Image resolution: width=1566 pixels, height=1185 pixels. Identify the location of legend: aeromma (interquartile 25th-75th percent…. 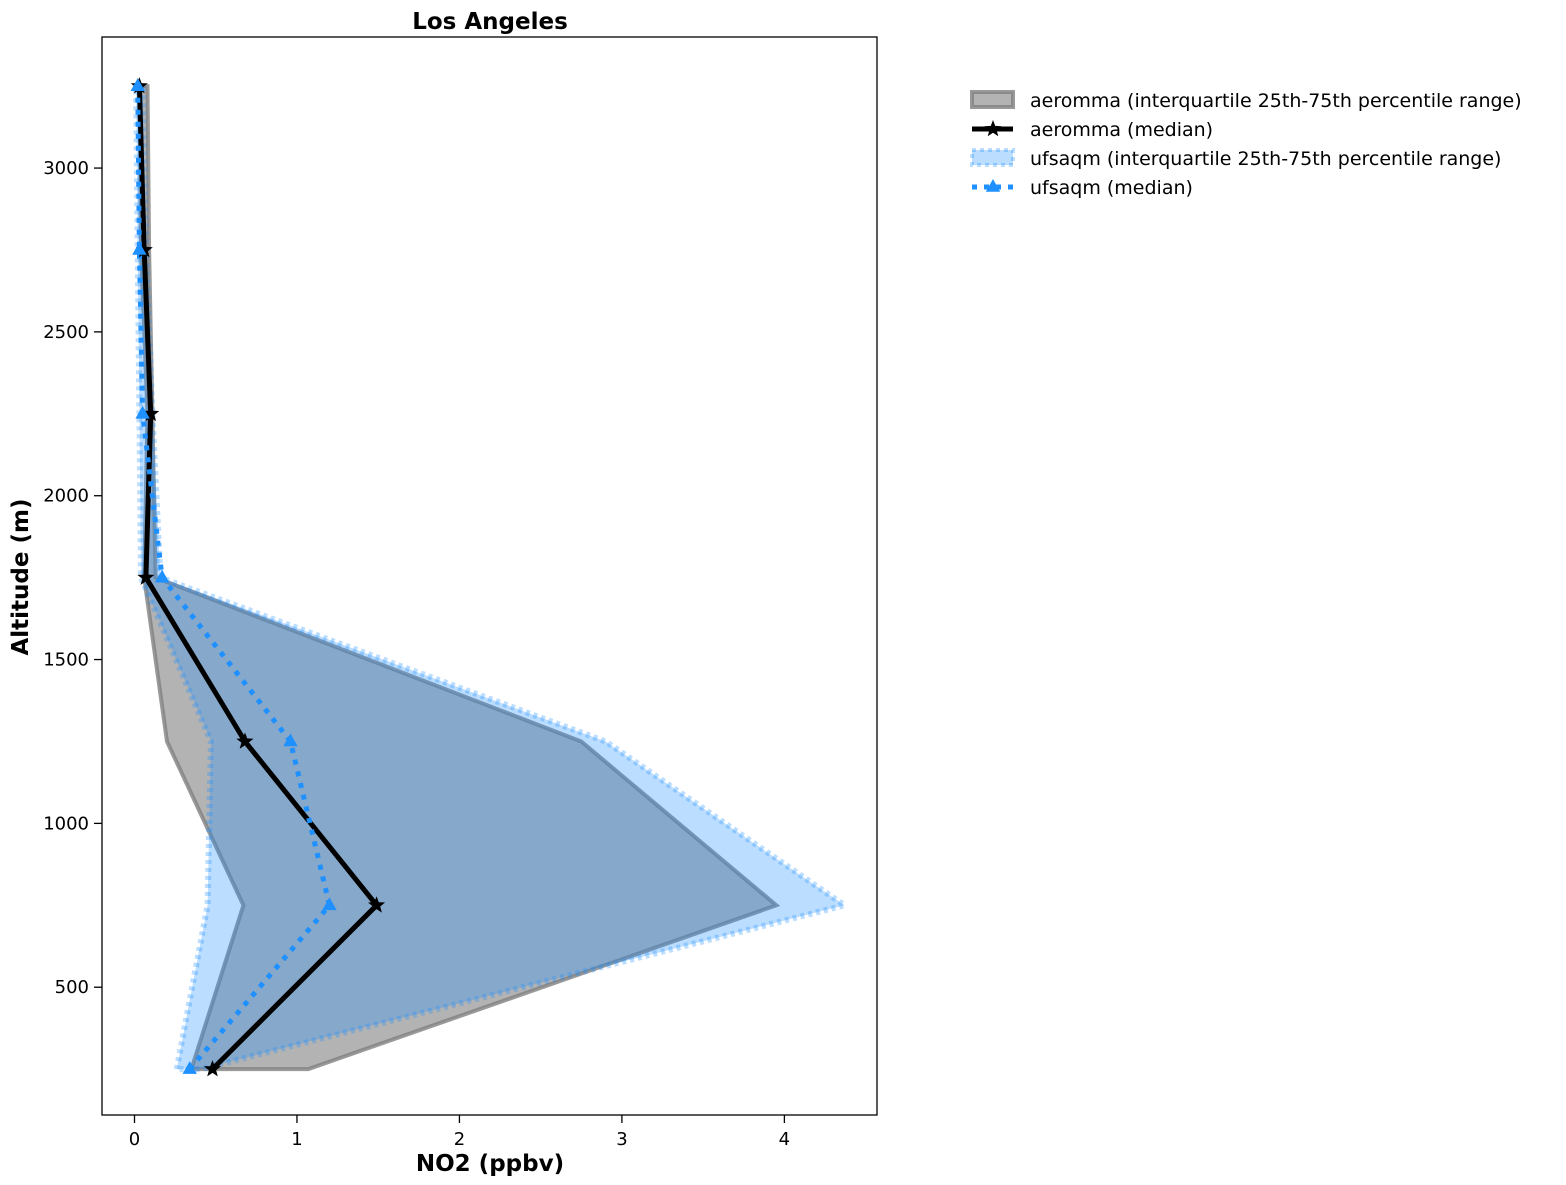
(1246, 144).